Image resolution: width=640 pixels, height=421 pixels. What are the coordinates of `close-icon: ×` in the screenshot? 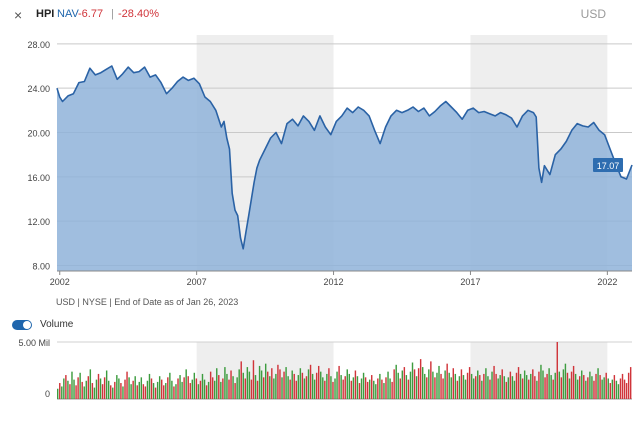 It's located at (18, 15).